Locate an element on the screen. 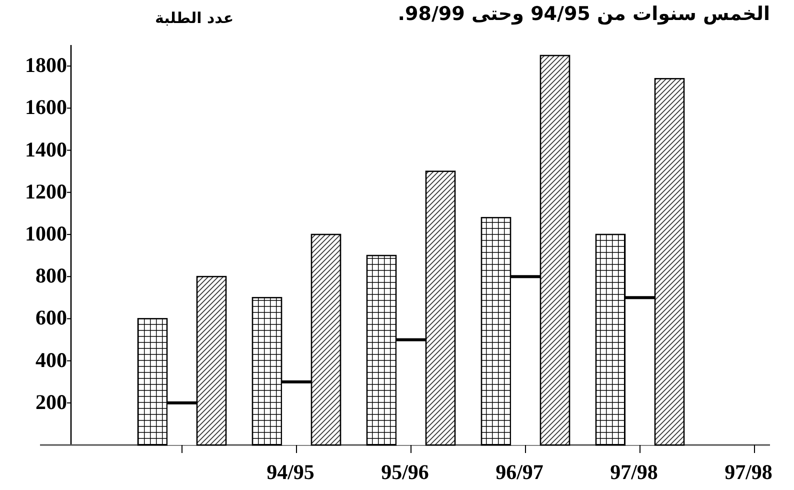  y-tick-label: 1600 is located at coordinates (46, 107).